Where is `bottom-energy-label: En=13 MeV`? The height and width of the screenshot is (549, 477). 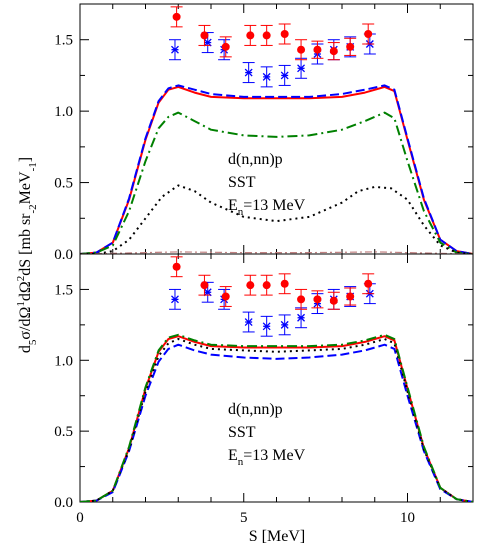
bottom-energy-label: En=13 MeV is located at coordinates (267, 457).